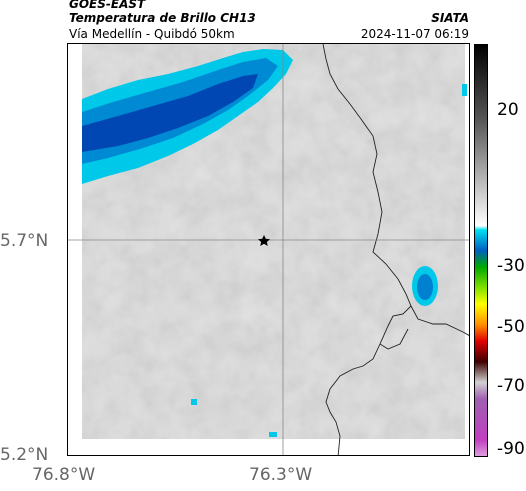 The image size is (526, 491). I want to click on colorbar, so click(481, 252).